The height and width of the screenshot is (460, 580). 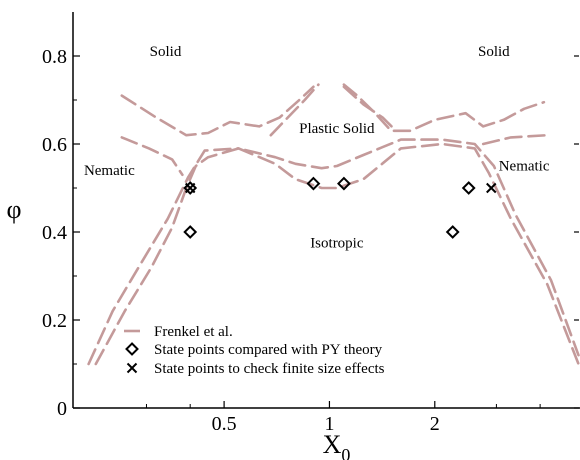 What do you see at coordinates (337, 129) in the screenshot?
I see `region-label: Plastic Solid` at bounding box center [337, 129].